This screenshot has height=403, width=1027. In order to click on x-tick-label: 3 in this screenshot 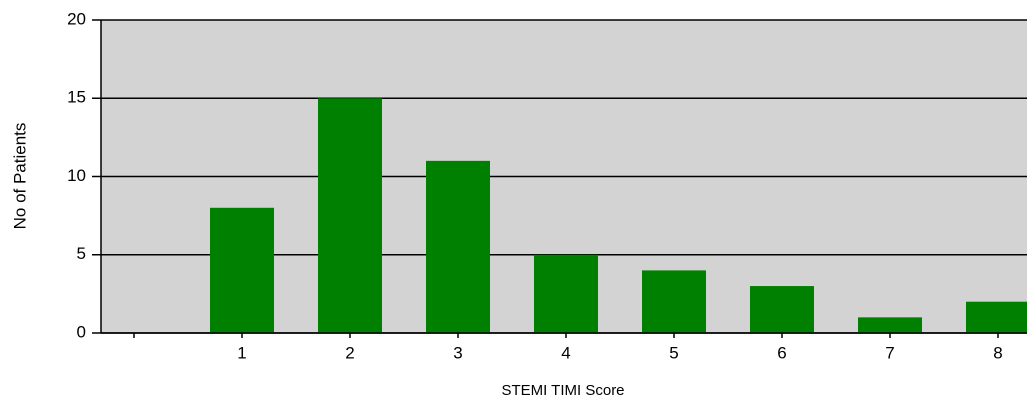, I will do `click(457, 352)`.